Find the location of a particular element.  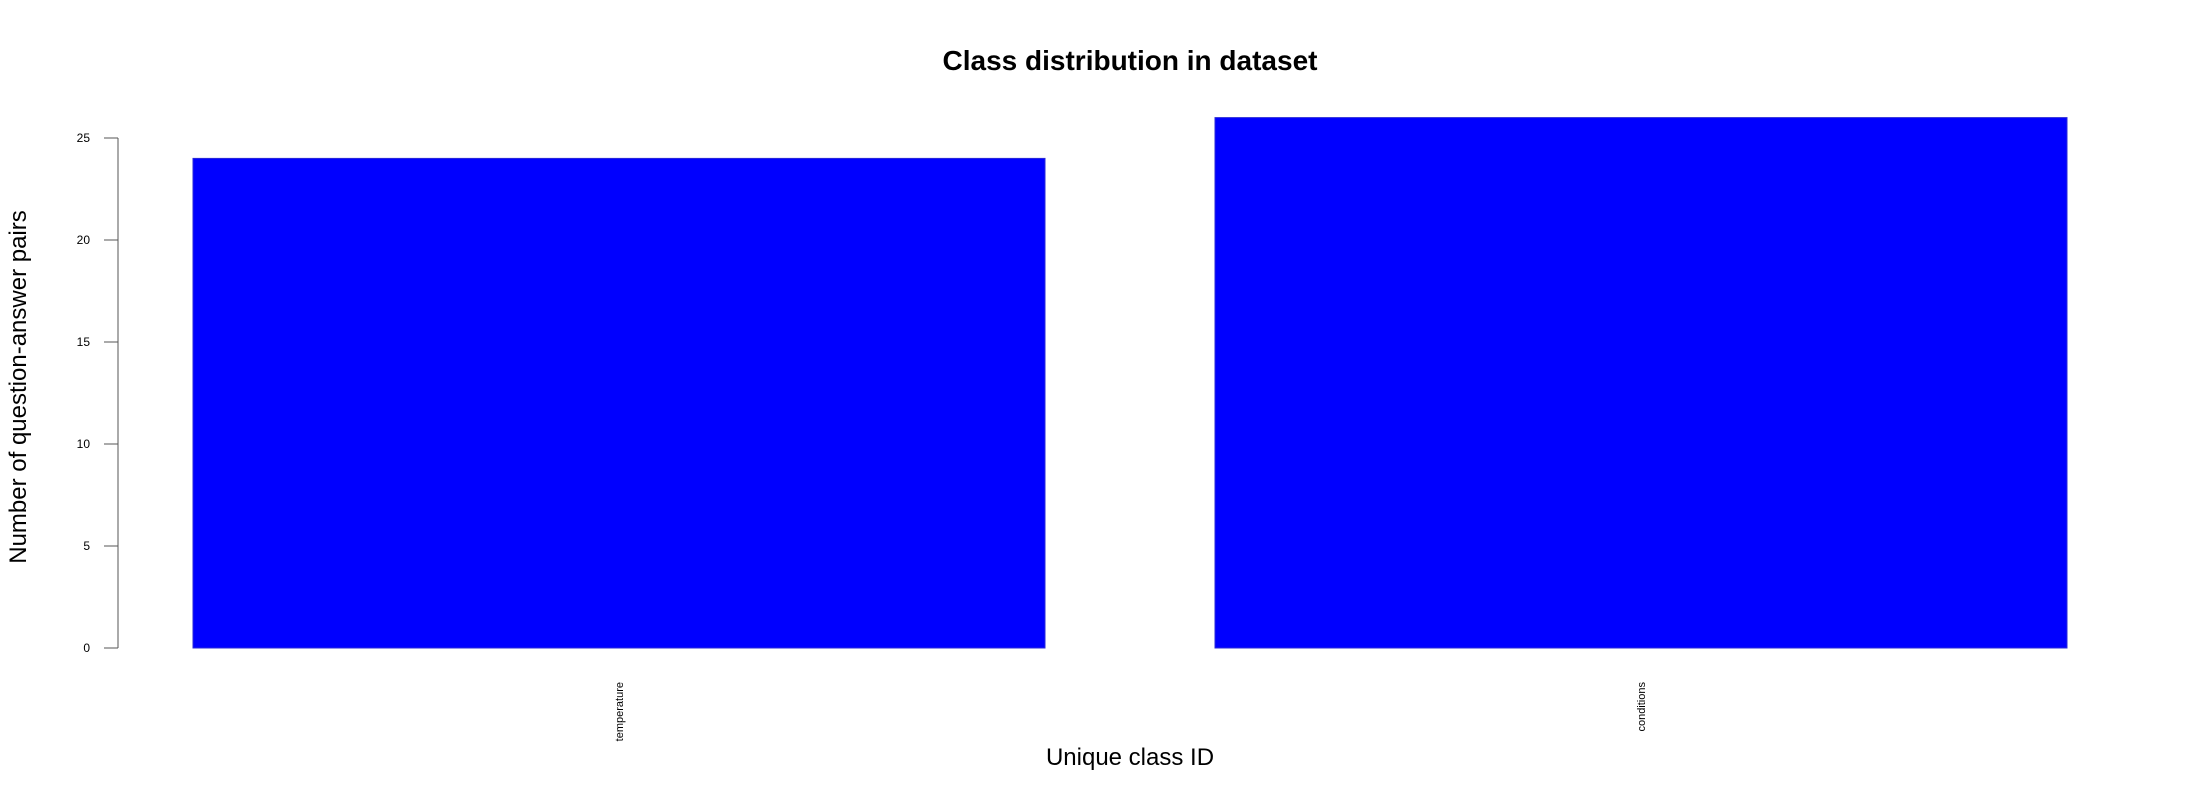

y-tick-label: 5 is located at coordinates (86, 546).